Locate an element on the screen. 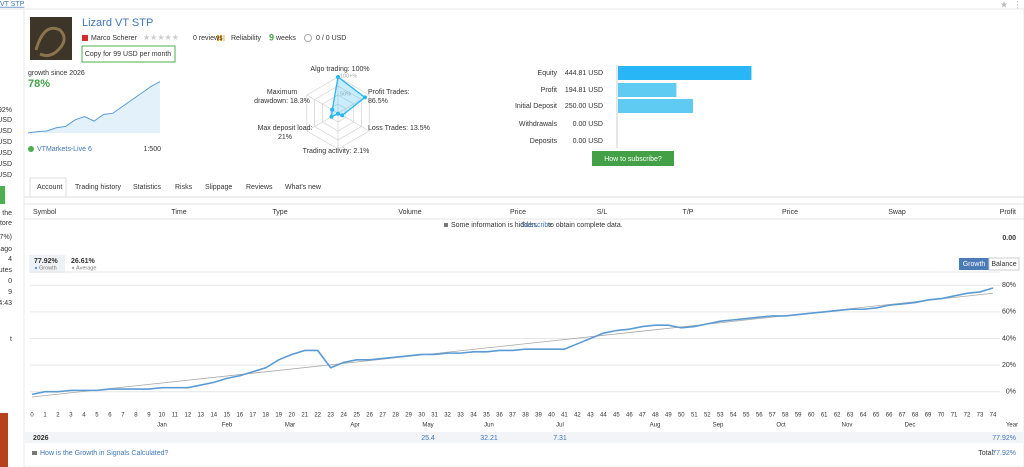 This screenshot has height=467, width=1024. x-tick-label: 72 is located at coordinates (967, 416).